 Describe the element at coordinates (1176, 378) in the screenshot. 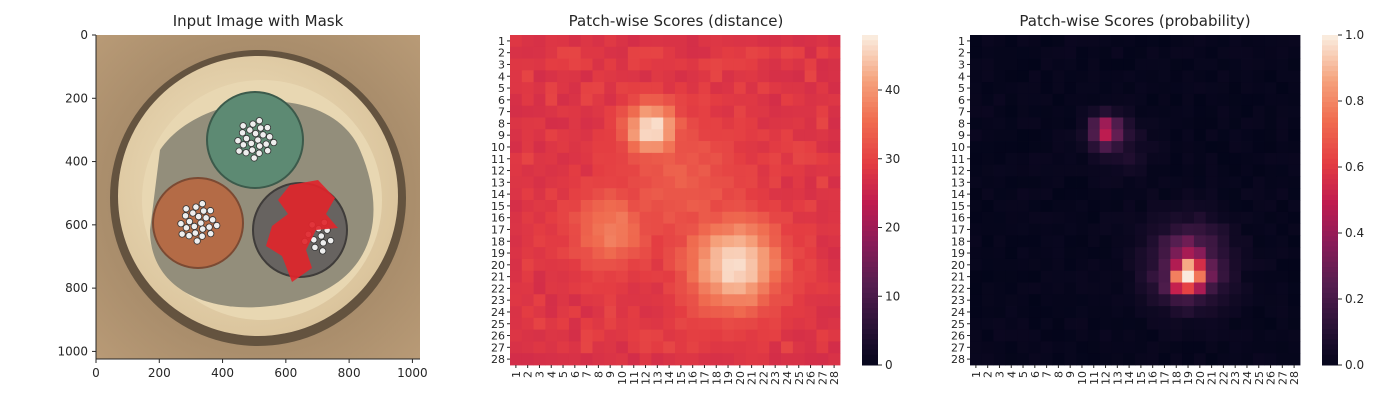

I see `heatmap-x-tick-label: 18` at that location.